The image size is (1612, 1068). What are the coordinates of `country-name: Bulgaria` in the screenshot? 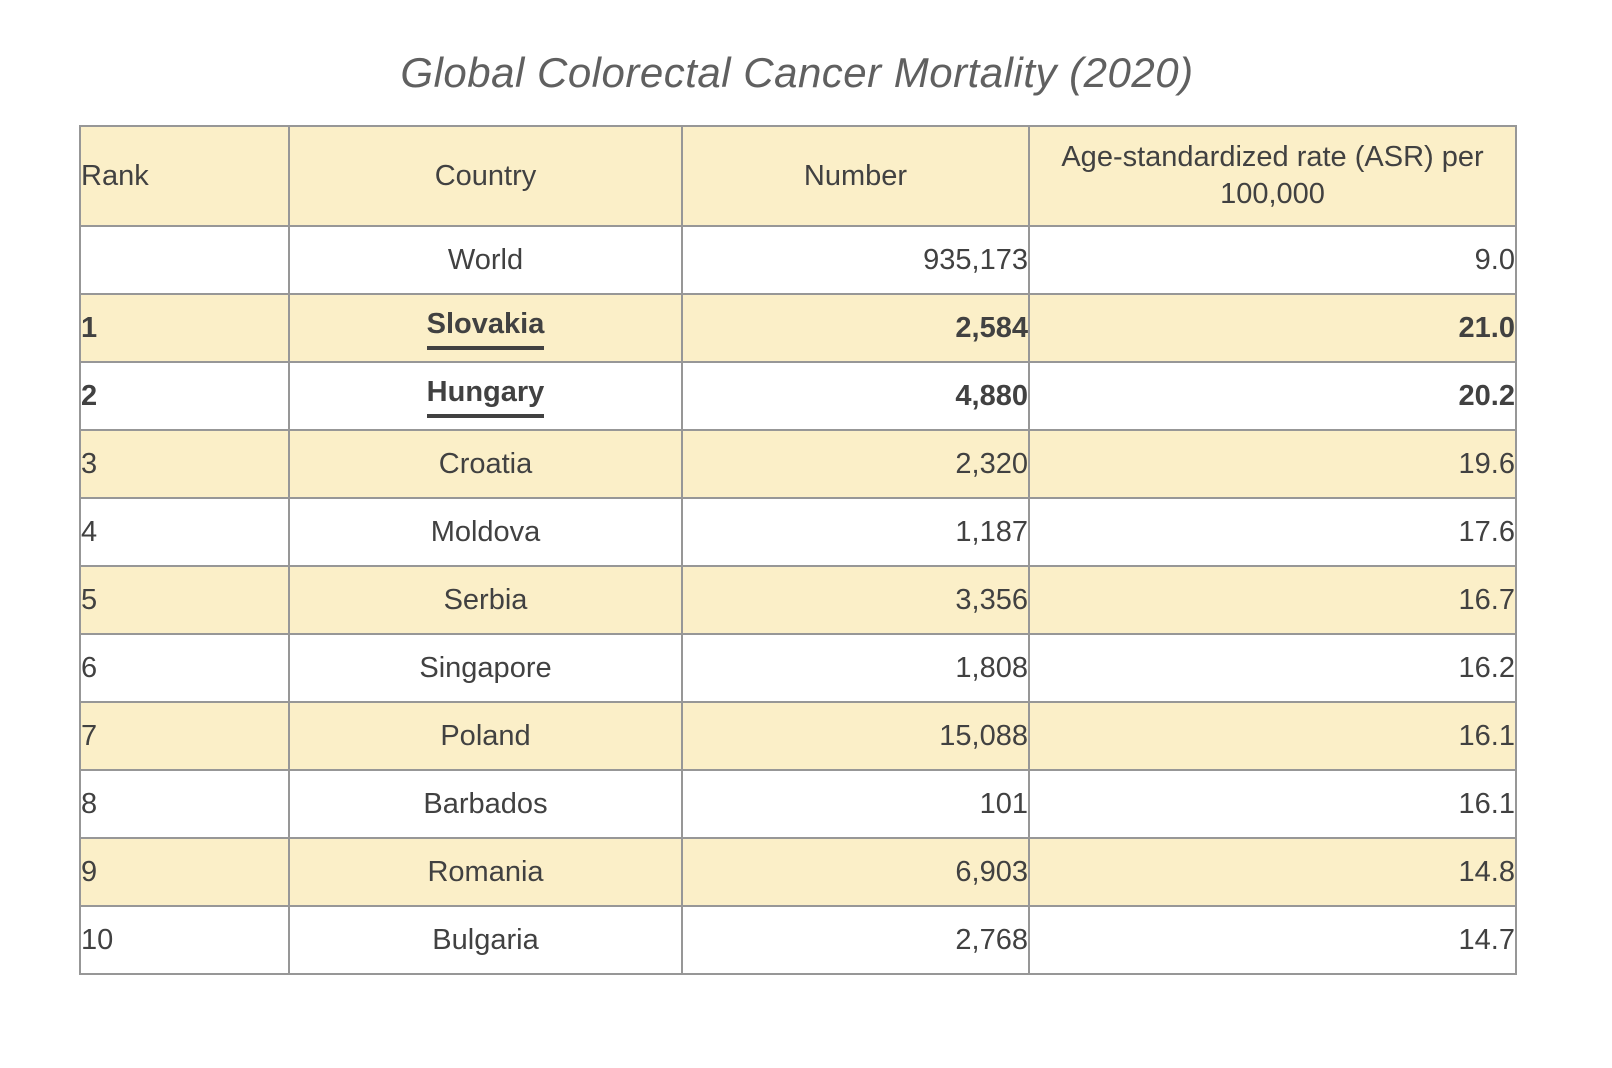 It's located at (485, 939).